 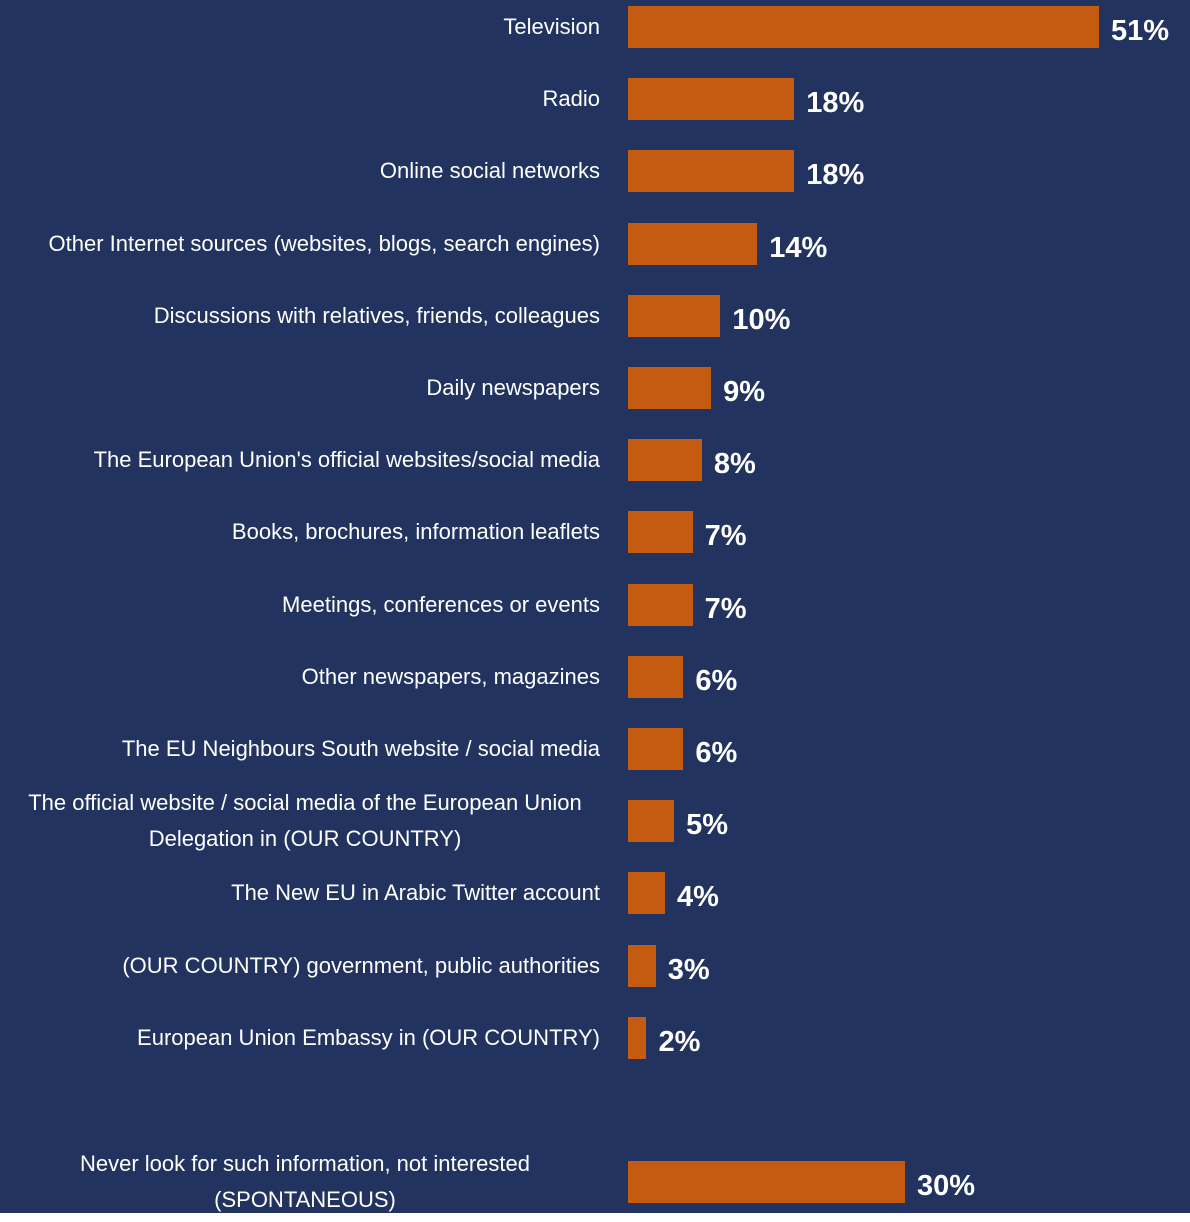 I want to click on category-label: European Union Embassy in (OUR COUNTRY), so click(x=300, y=1038).